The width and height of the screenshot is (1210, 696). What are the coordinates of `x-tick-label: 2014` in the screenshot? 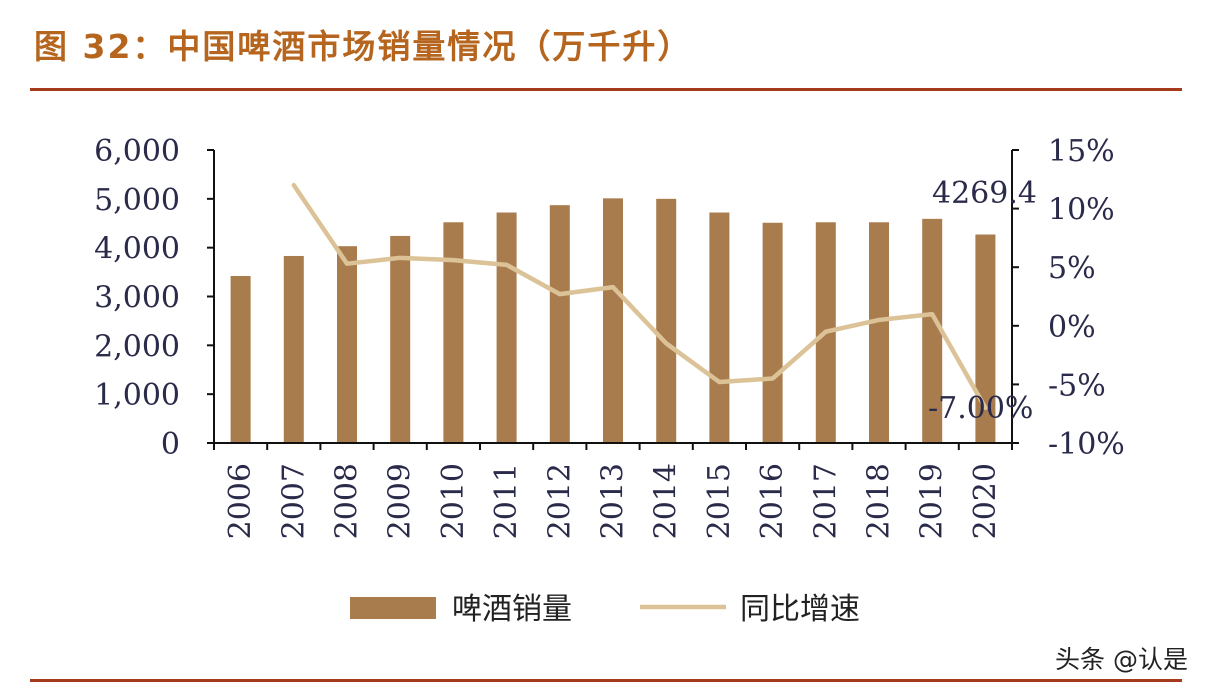 It's located at (666, 501).